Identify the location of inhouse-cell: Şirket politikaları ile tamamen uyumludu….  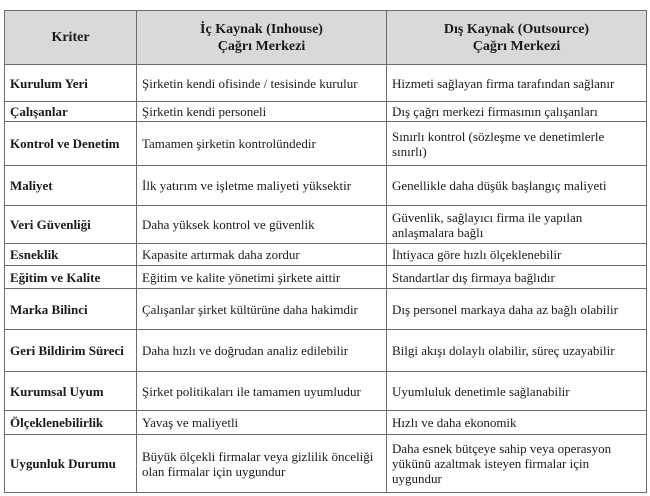
(261, 391).